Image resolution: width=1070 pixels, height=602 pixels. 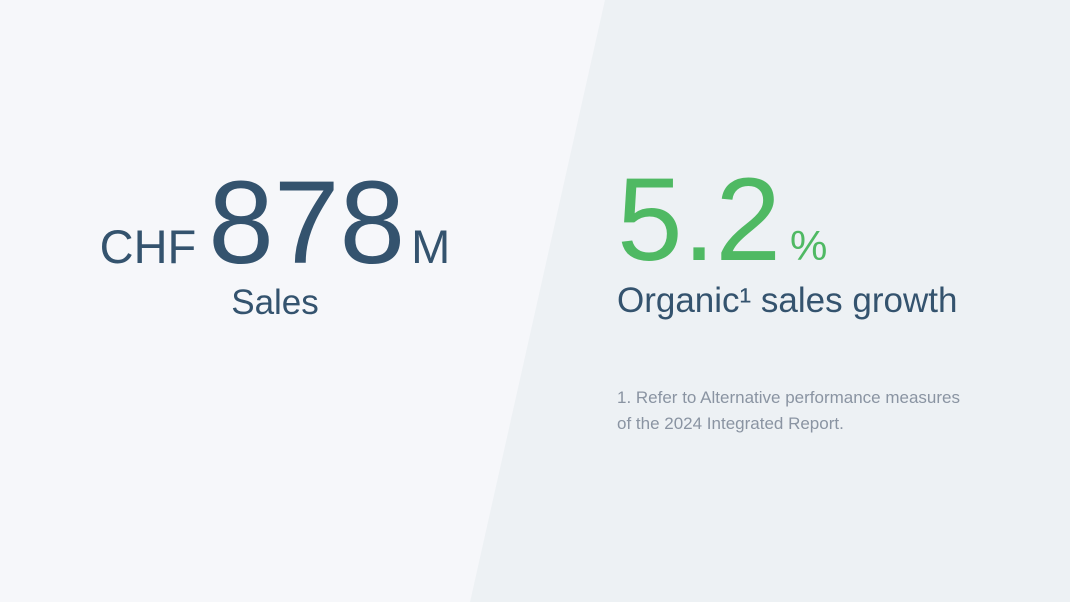 I want to click on sales-metric: CHF 878 M, so click(x=275, y=223).